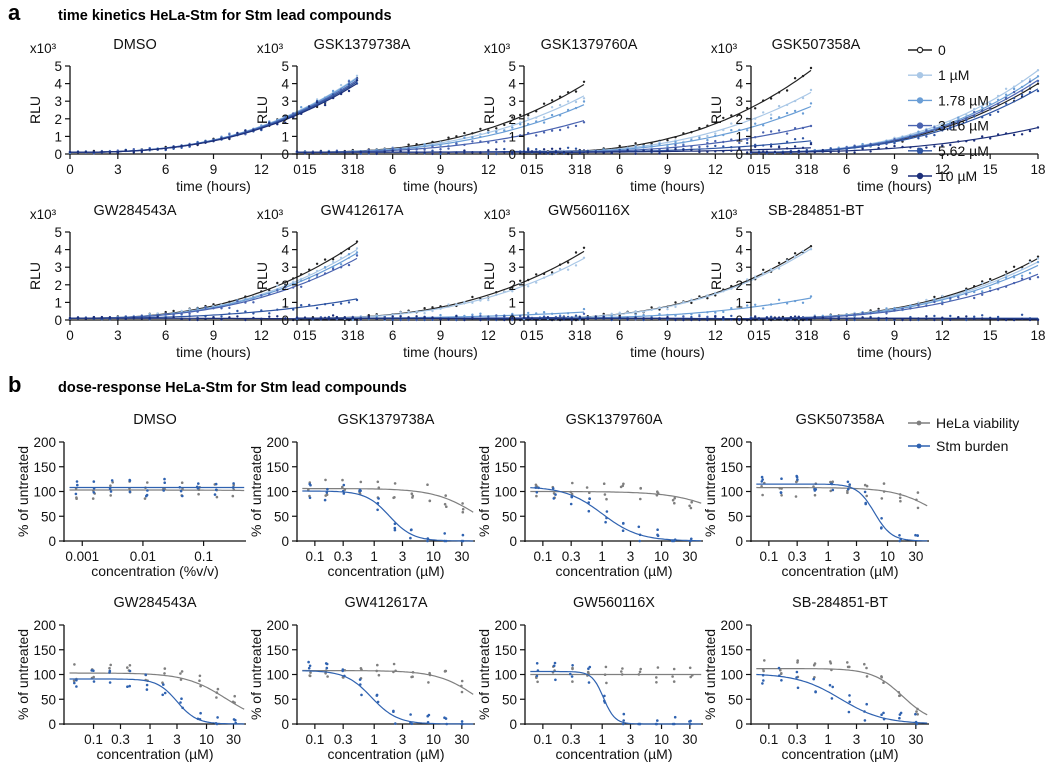  What do you see at coordinates (58, 66) in the screenshot?
I see `y-tick-label: 5` at bounding box center [58, 66].